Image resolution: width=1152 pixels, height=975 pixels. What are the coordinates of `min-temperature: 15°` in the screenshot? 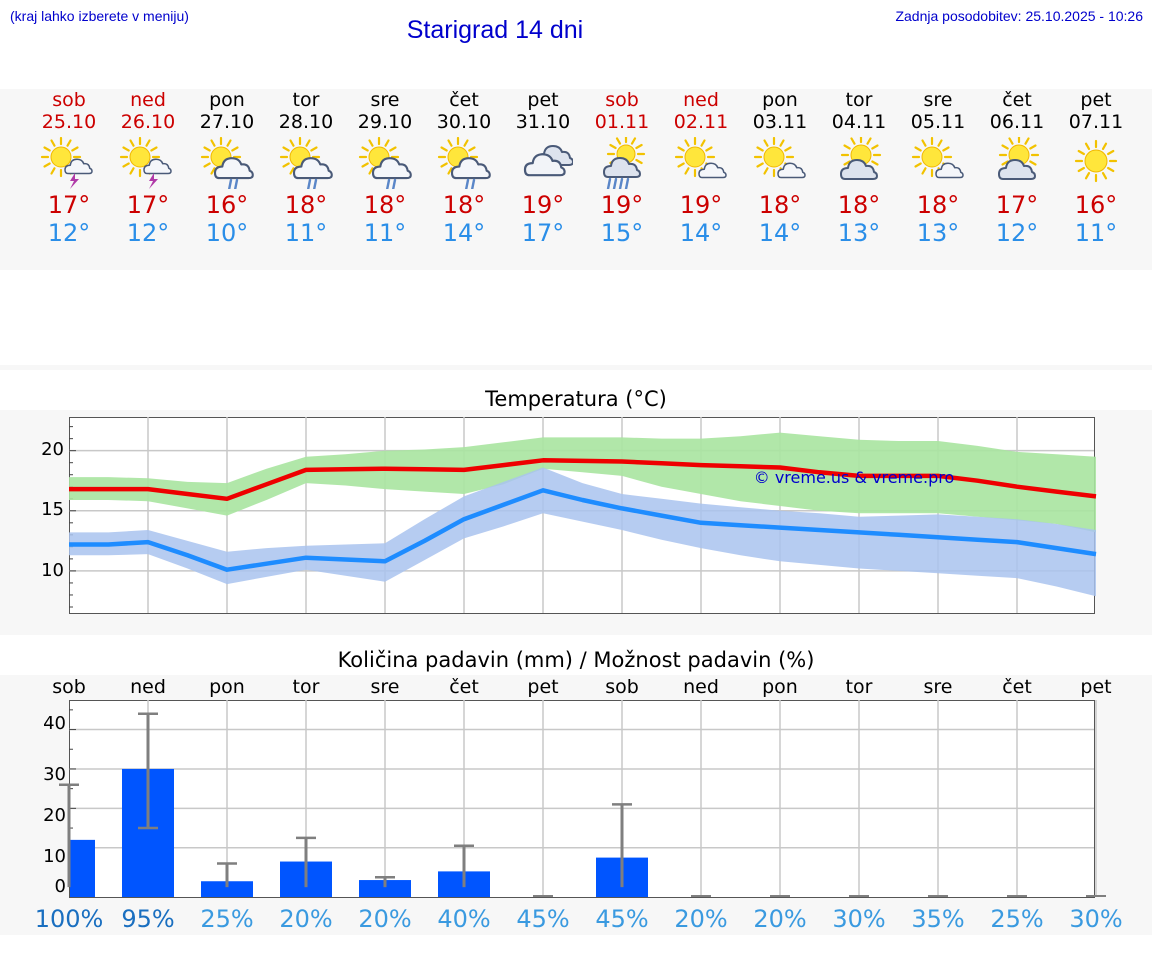 It's located at (622, 233).